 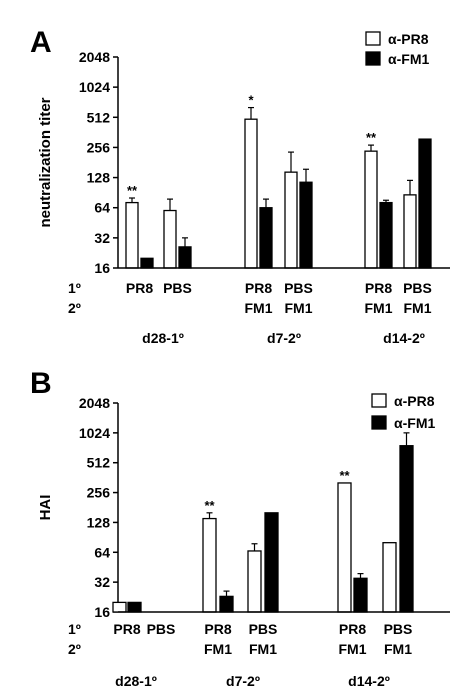 What do you see at coordinates (45, 508) in the screenshot?
I see `y-axis-label: HAI` at bounding box center [45, 508].